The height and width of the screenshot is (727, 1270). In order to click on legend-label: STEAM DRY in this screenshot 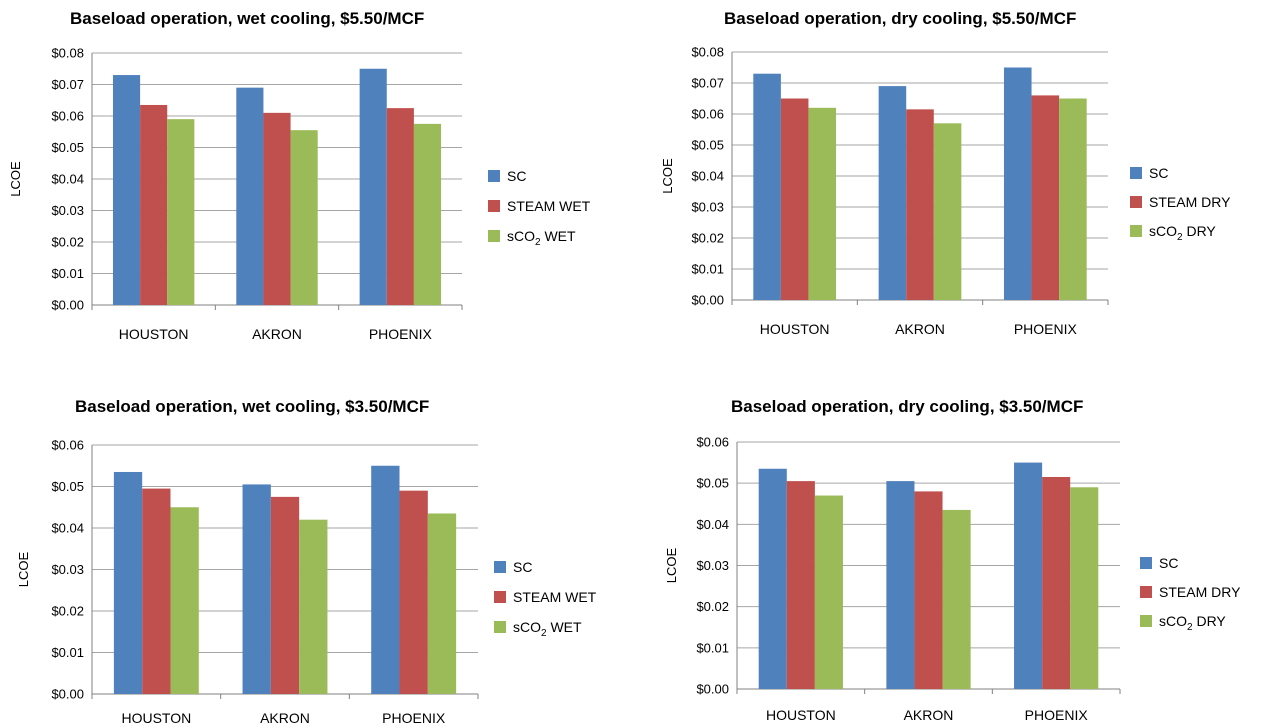, I will do `click(1190, 202)`.